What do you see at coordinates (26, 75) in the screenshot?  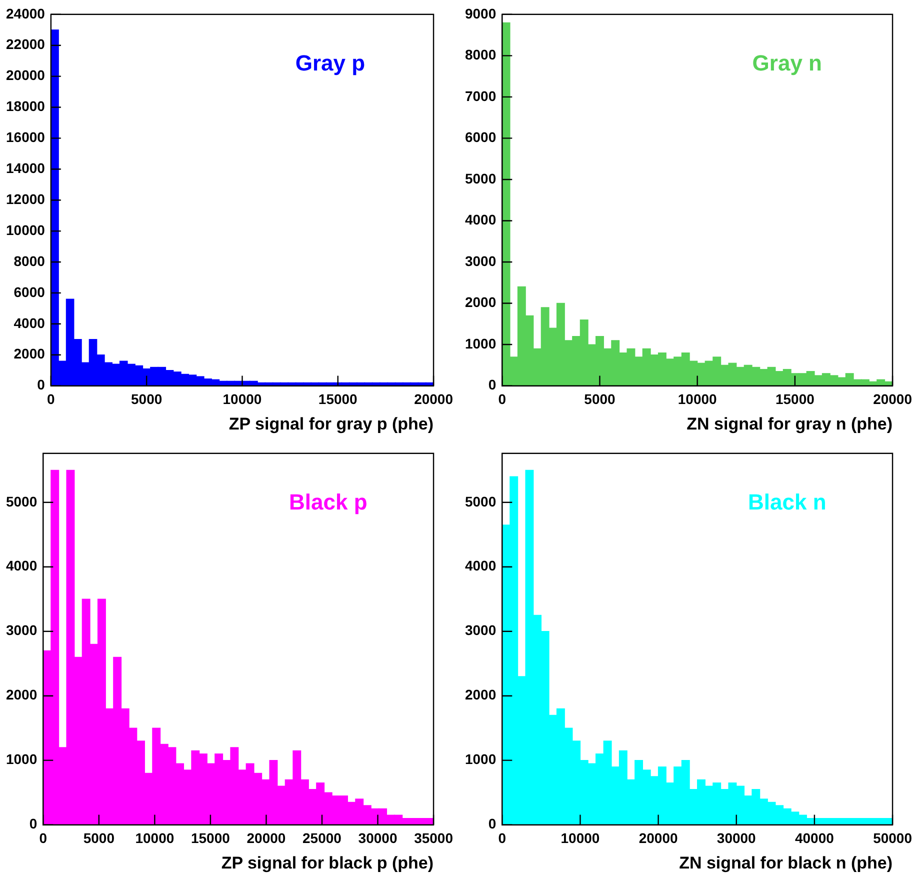 I see `y-tick-label: 20000` at bounding box center [26, 75].